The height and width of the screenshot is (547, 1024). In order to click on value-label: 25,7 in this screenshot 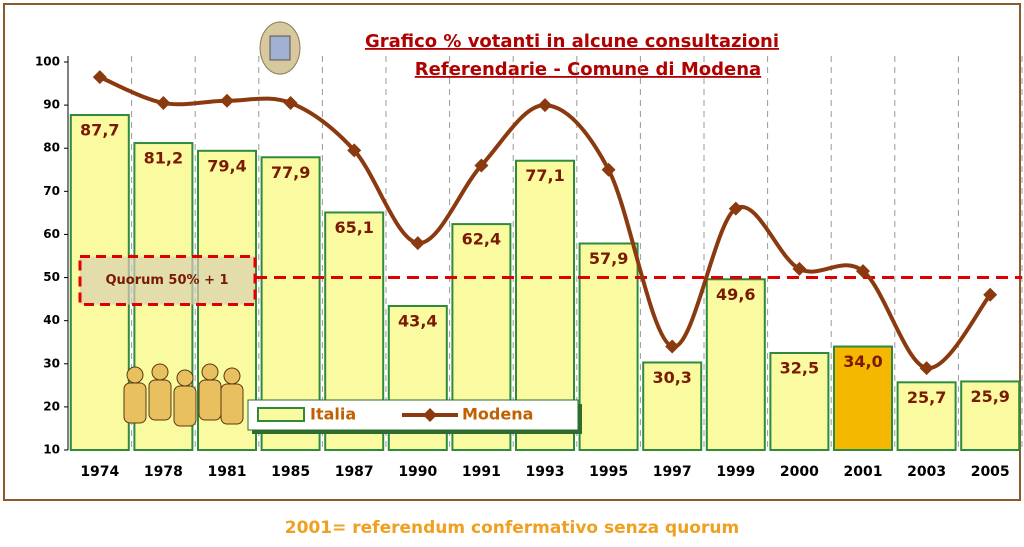, I will do `click(926, 397)`.